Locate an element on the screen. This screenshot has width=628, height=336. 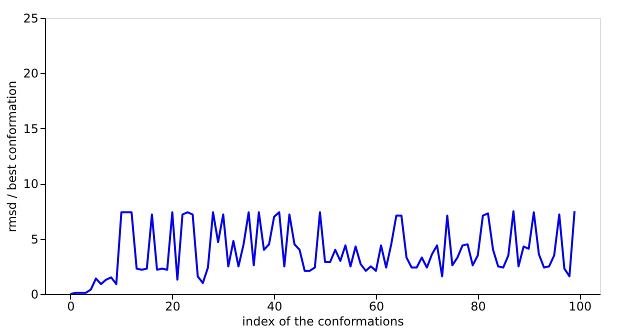
y-tick-label: 10 is located at coordinates (30, 184).